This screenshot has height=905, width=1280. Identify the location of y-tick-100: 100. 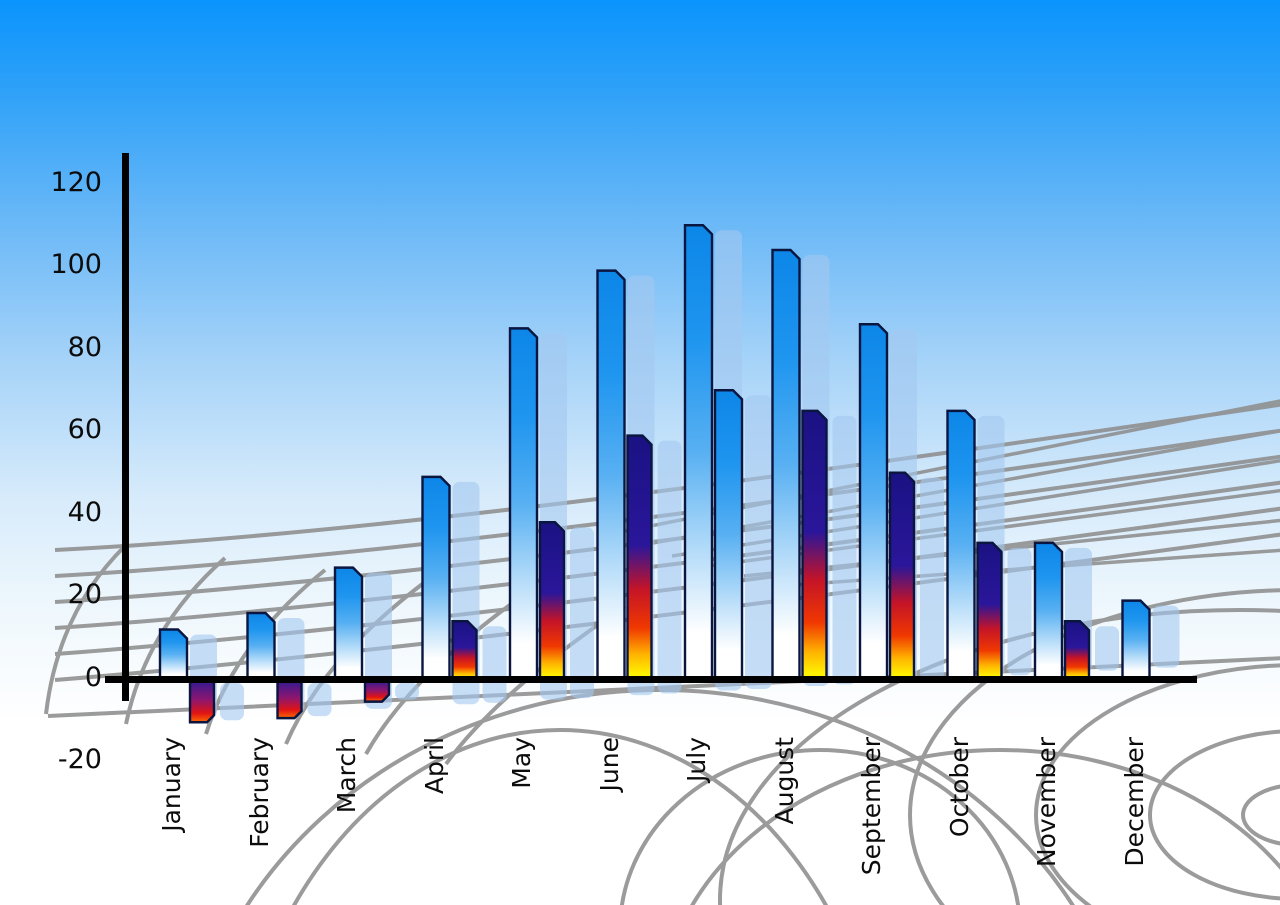
(76, 264).